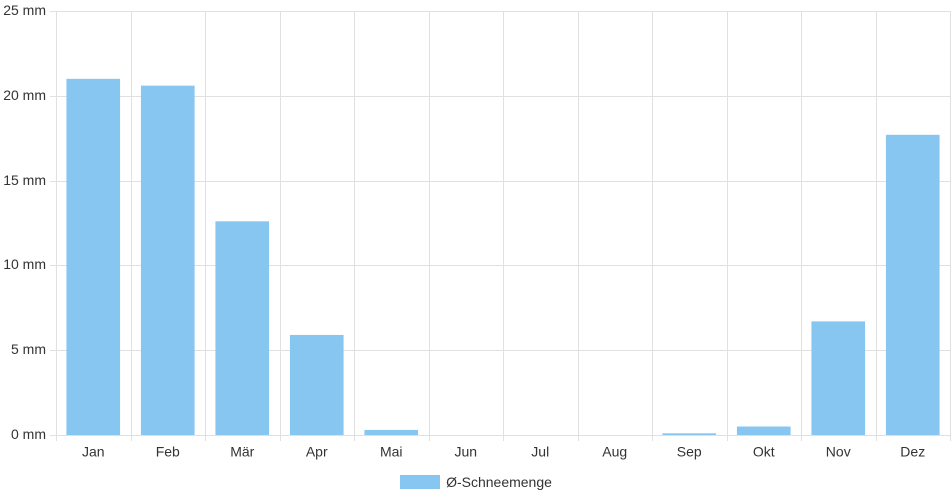 The image size is (952, 500). I want to click on y-tick-label: 20 mm, so click(24, 95).